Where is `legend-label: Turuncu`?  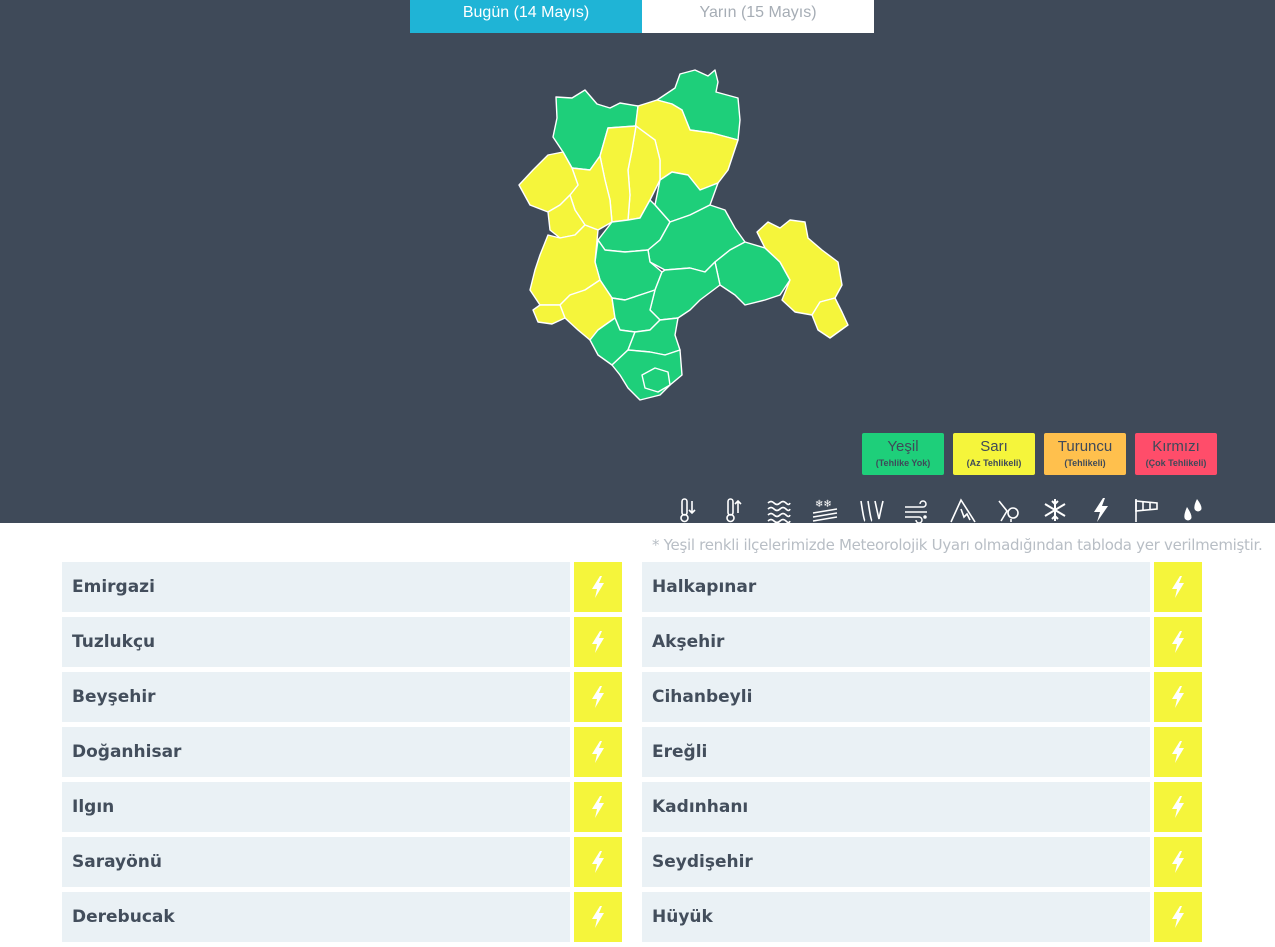
legend-label: Turuncu is located at coordinates (1085, 446).